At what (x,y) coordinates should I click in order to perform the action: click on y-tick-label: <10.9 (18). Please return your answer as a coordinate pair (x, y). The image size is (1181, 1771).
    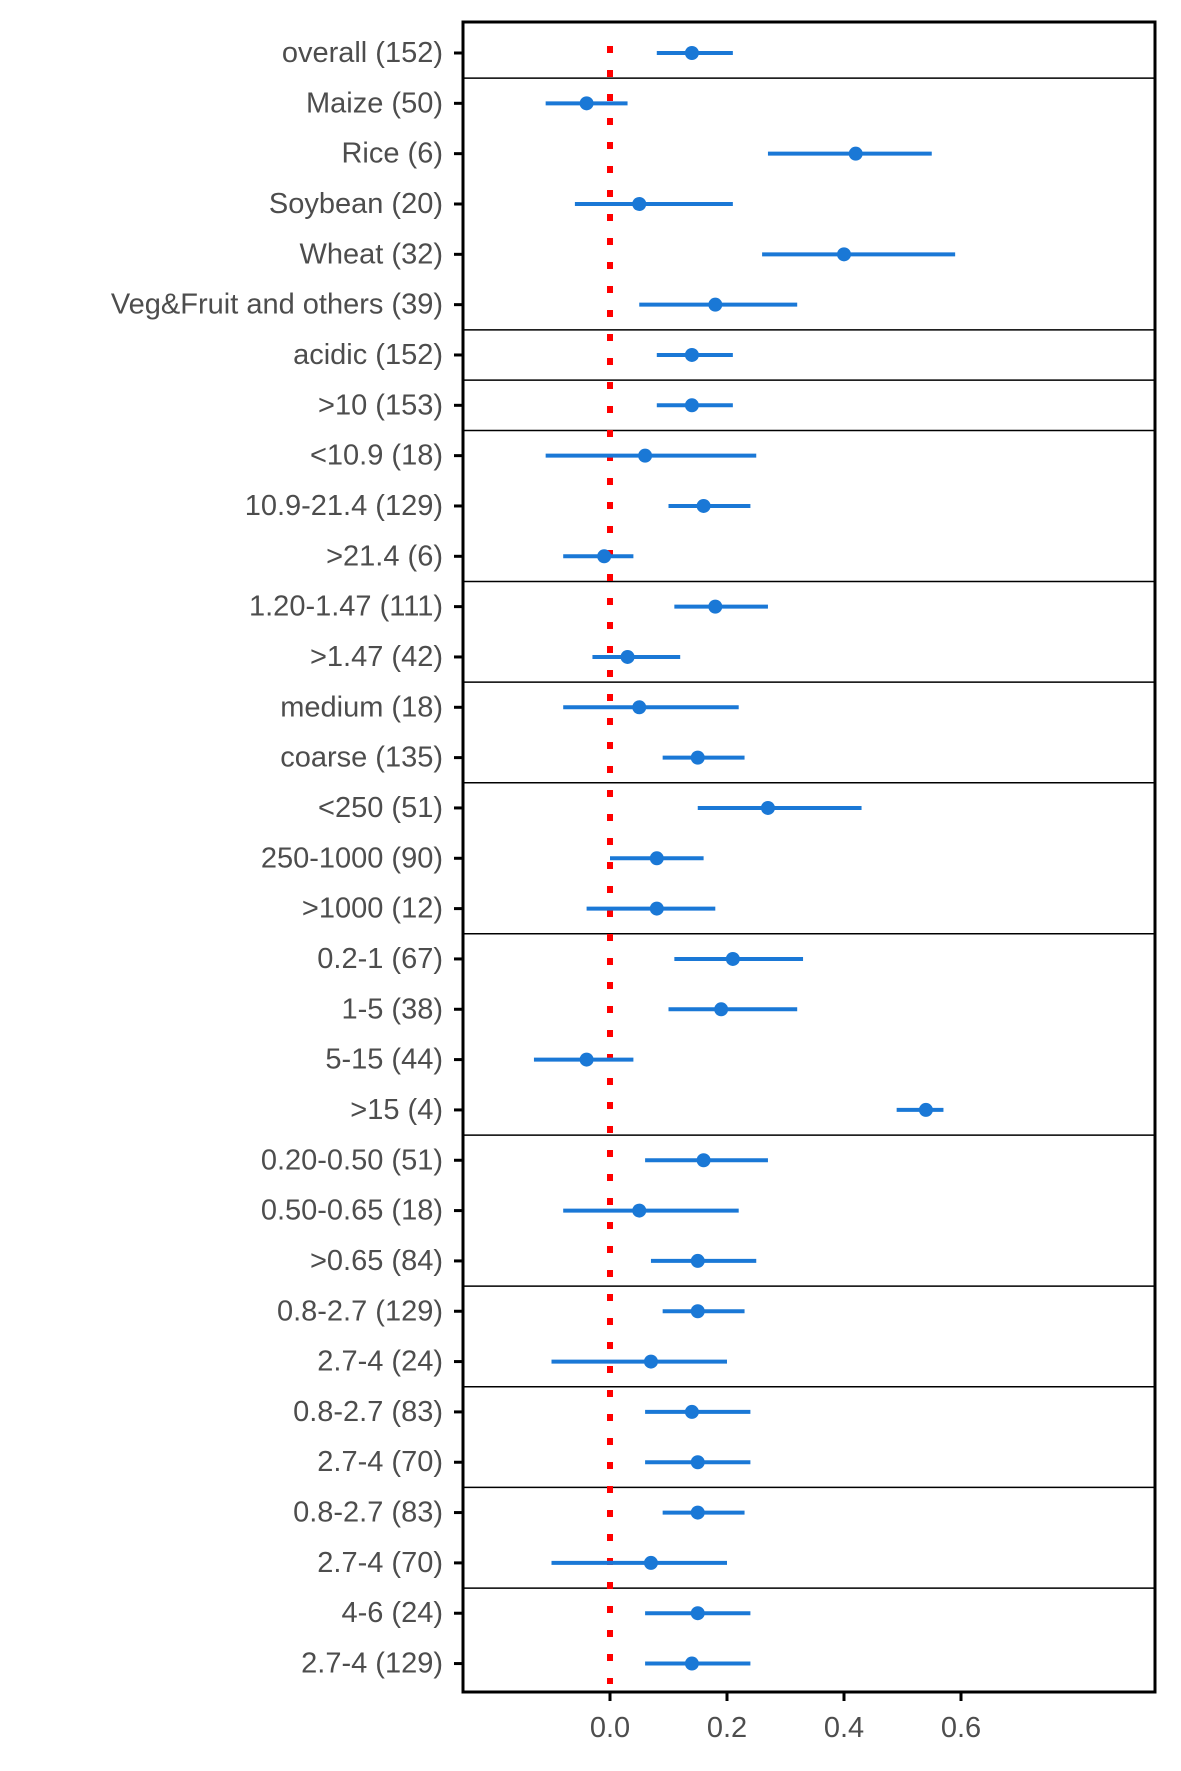
    Looking at the image, I should click on (376, 456).